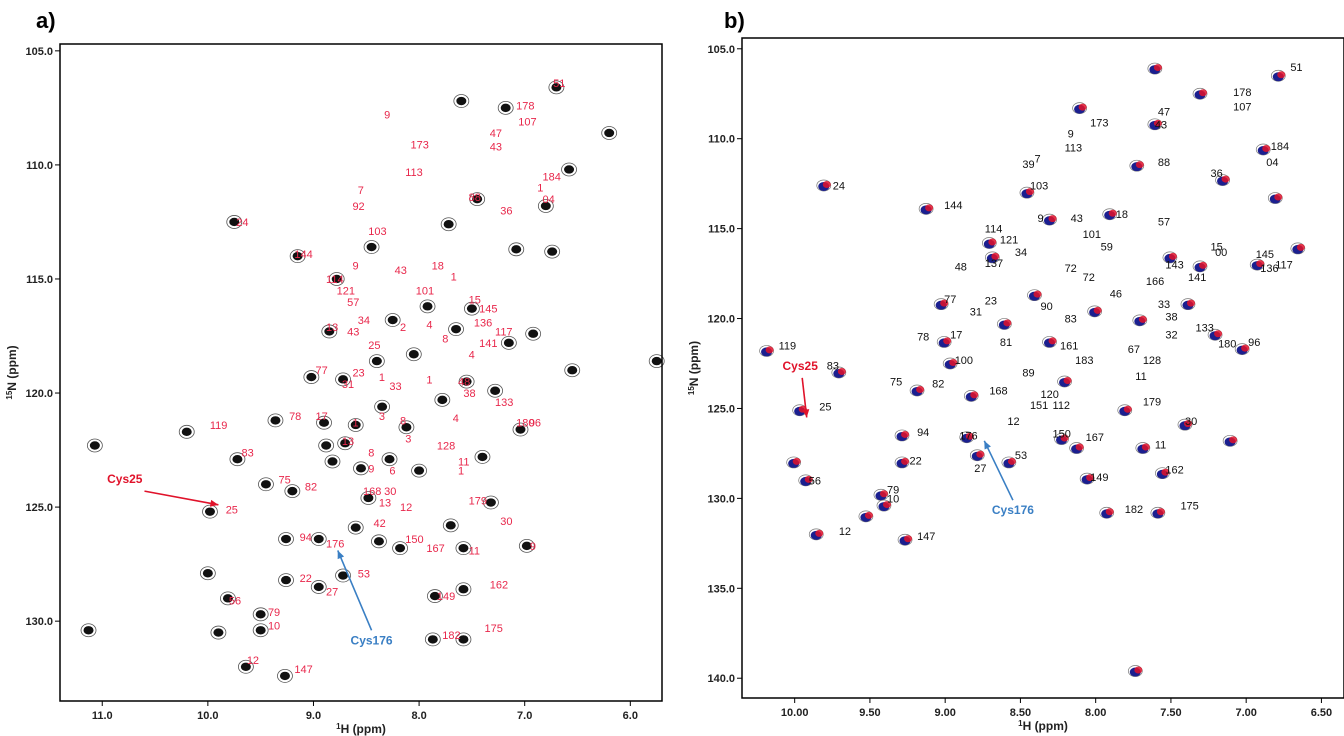  Describe the element at coordinates (332, 593) in the screenshot. I see `peak-label: 27` at that location.